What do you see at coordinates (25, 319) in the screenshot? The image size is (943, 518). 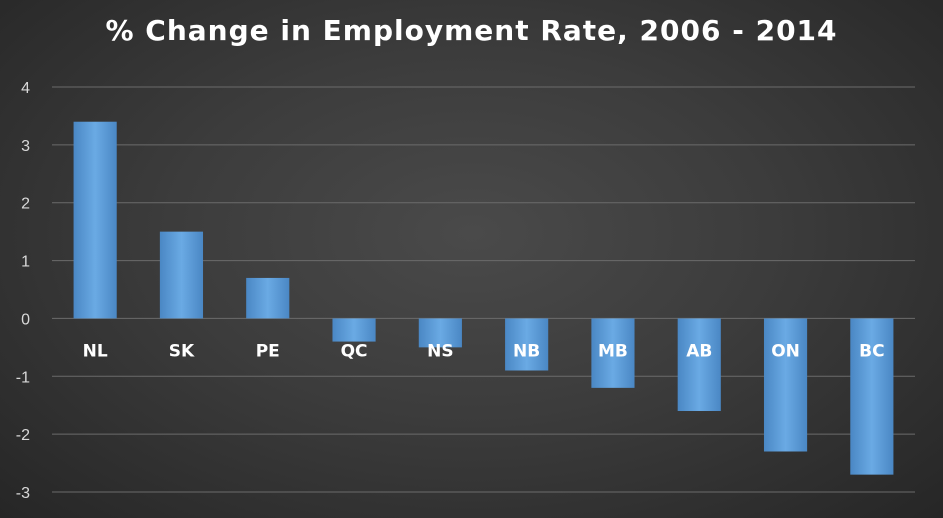 I see `y-tick-label: 0` at bounding box center [25, 319].